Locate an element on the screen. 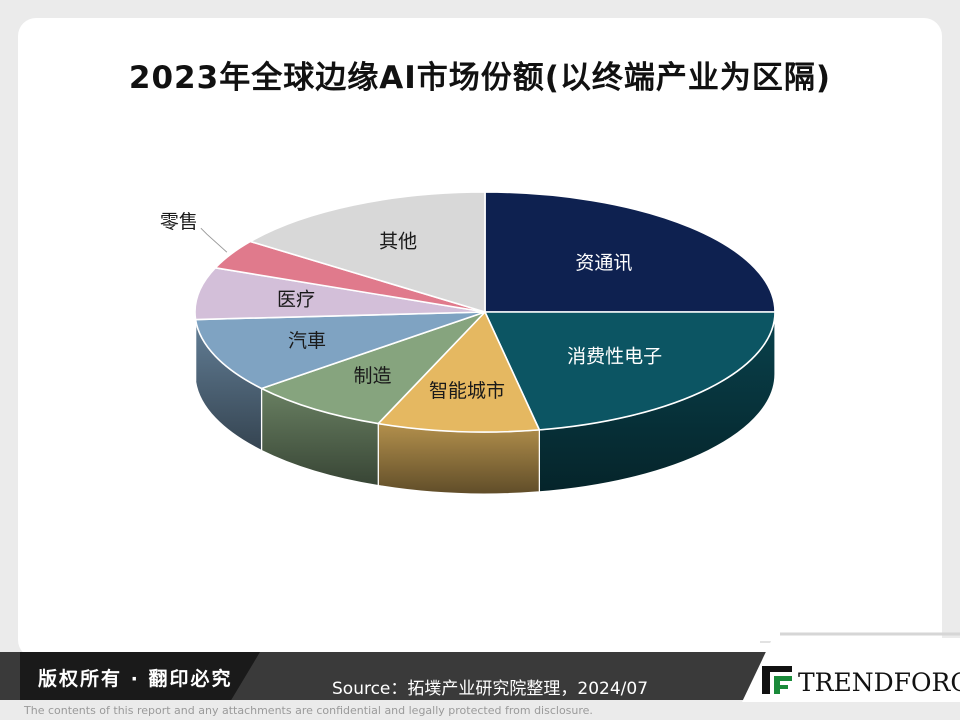 The image size is (960, 720). trendforce-logo-text: TRENDFORCE is located at coordinates (879, 682).